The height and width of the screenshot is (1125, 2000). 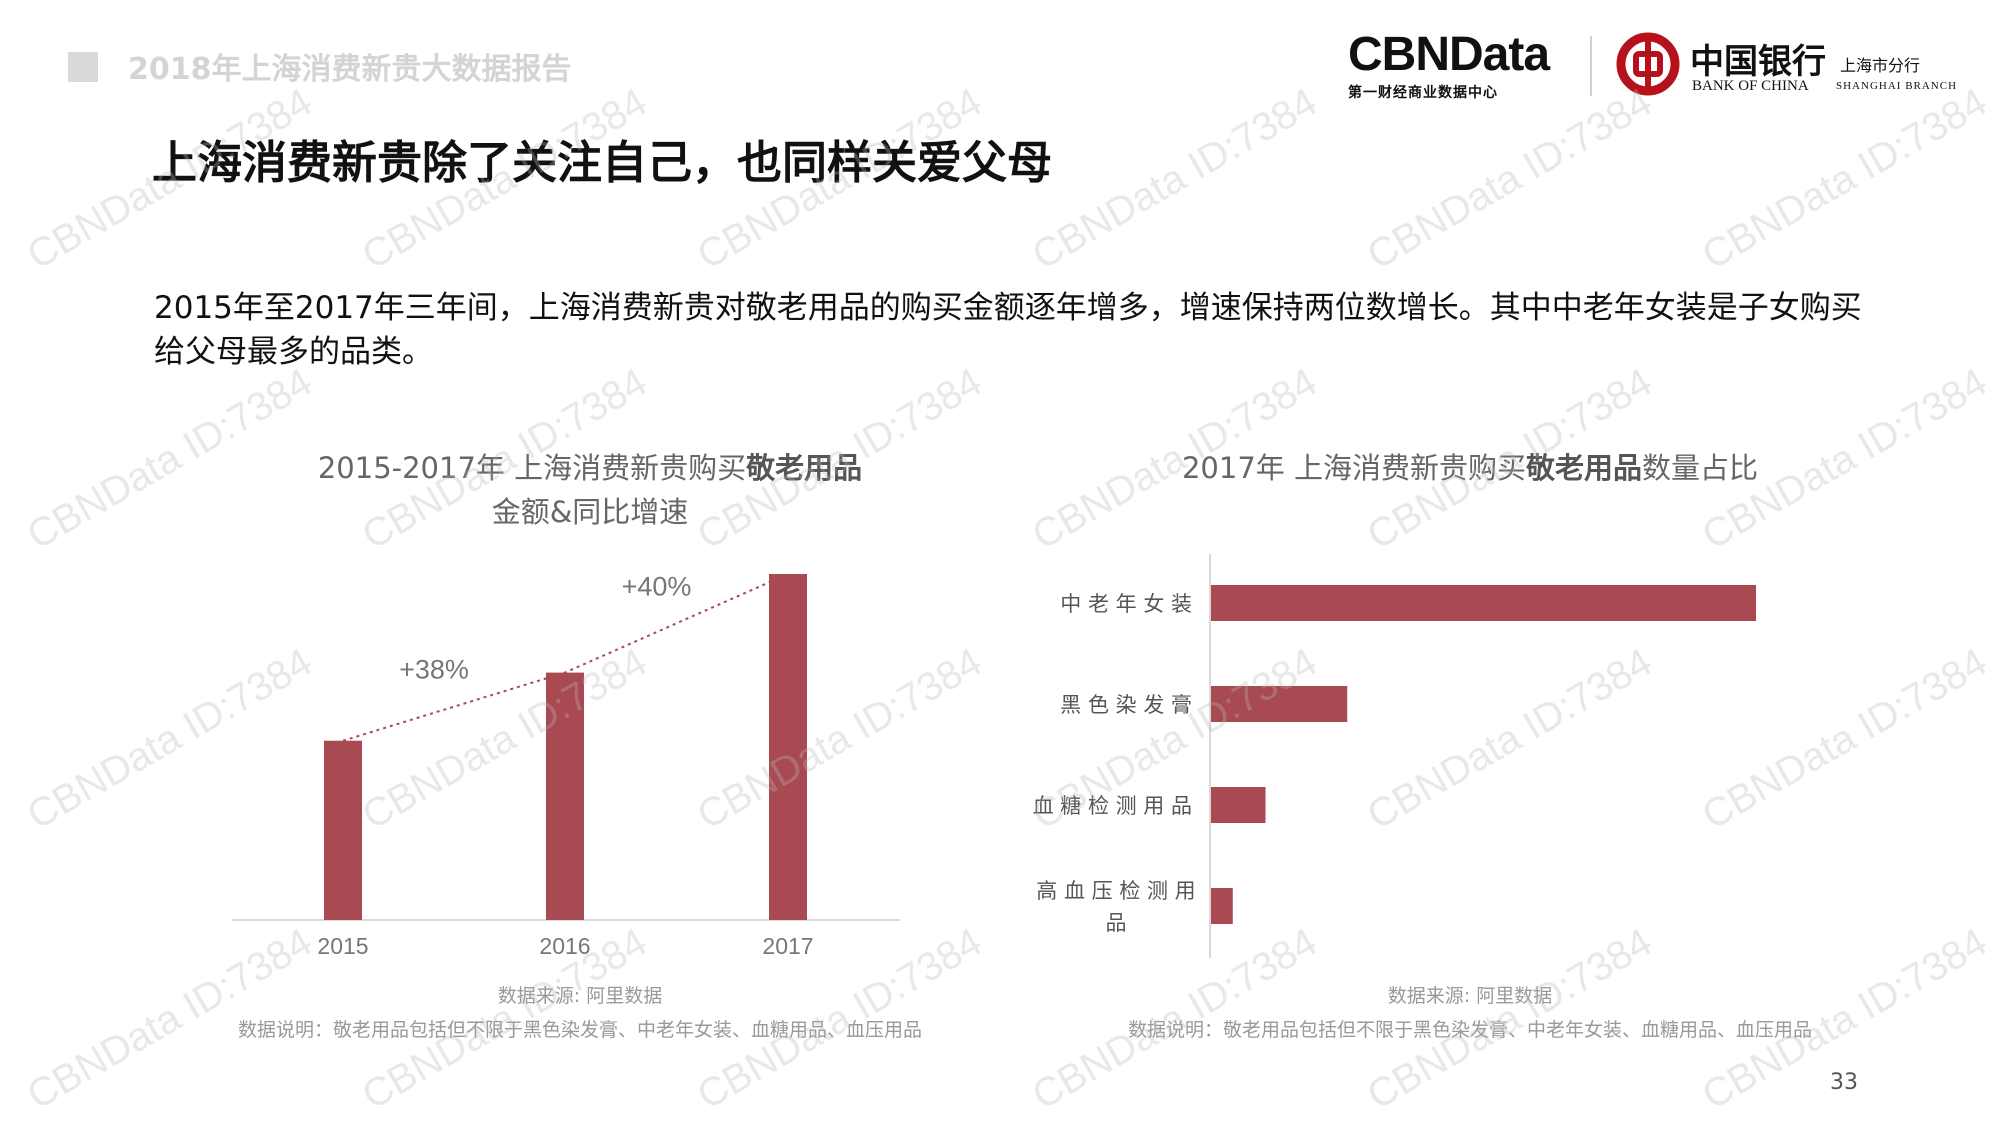 I want to click on chart1-title-prefix: 2015-2017年 上海消费新贵购买, so click(x=532, y=468).